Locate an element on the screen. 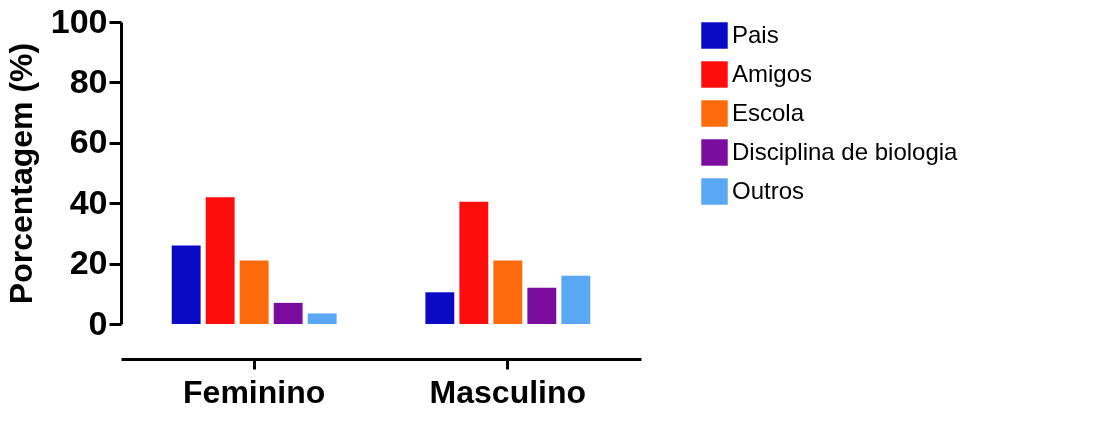 This screenshot has height=432, width=1096. legend-label: Amigos is located at coordinates (772, 73).